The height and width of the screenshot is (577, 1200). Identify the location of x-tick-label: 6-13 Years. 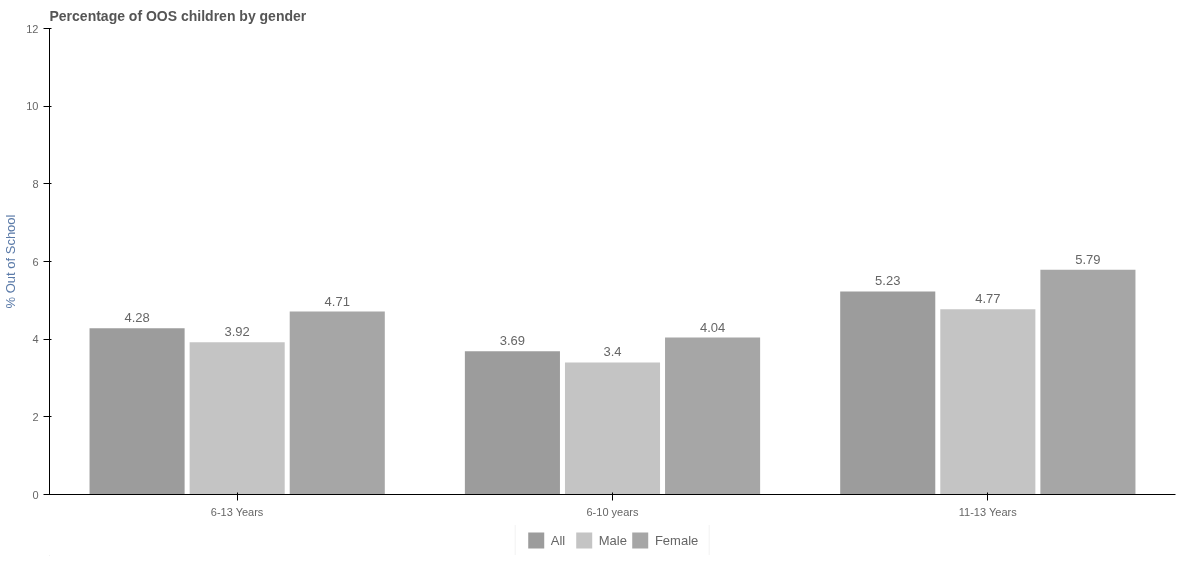
(237, 511).